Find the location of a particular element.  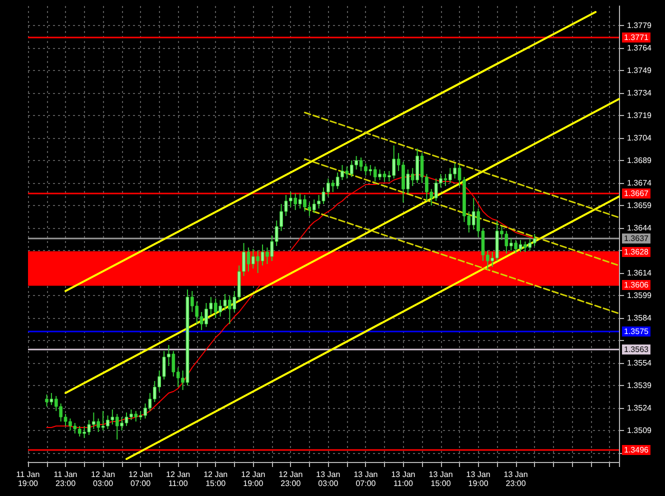

x-tick-label: 12 Jan 19:00 is located at coordinates (253, 479).